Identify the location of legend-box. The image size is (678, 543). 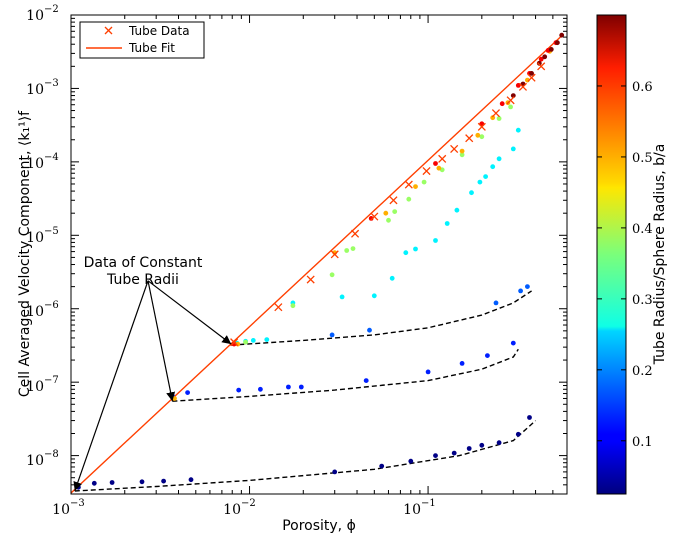
(142, 40).